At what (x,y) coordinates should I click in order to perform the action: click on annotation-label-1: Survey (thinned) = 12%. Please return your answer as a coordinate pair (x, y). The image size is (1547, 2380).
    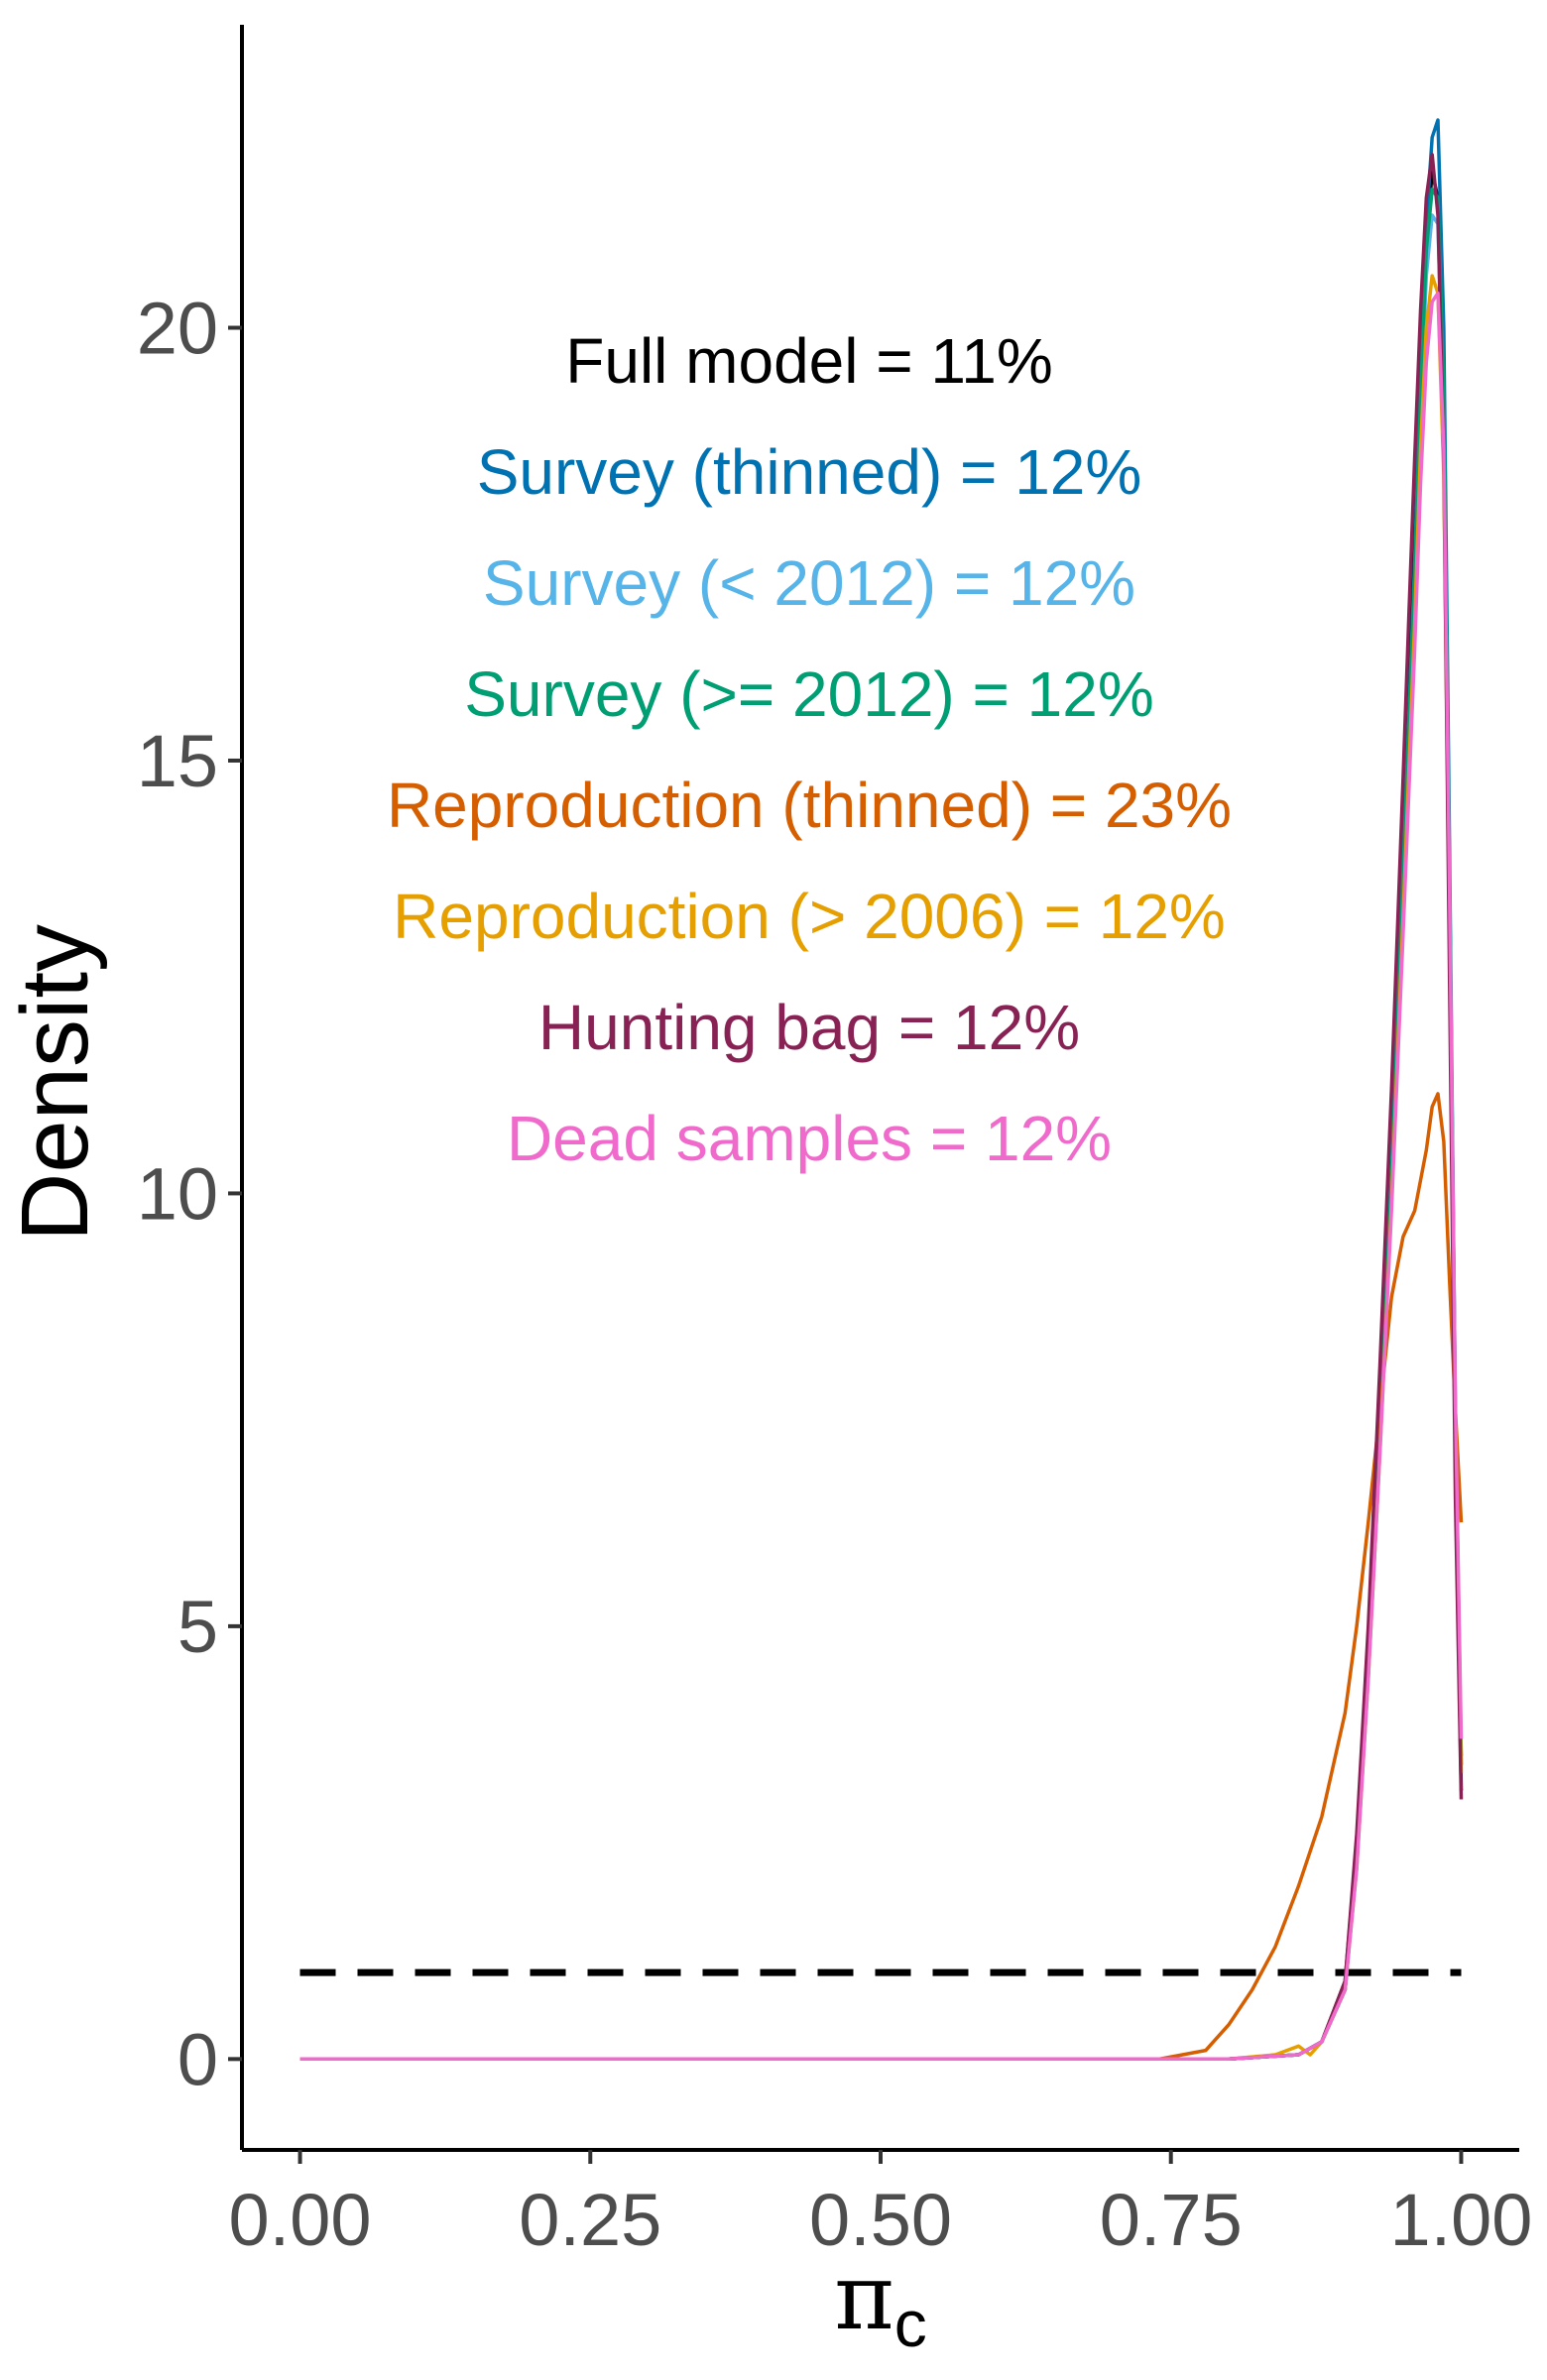
    Looking at the image, I should click on (809, 472).